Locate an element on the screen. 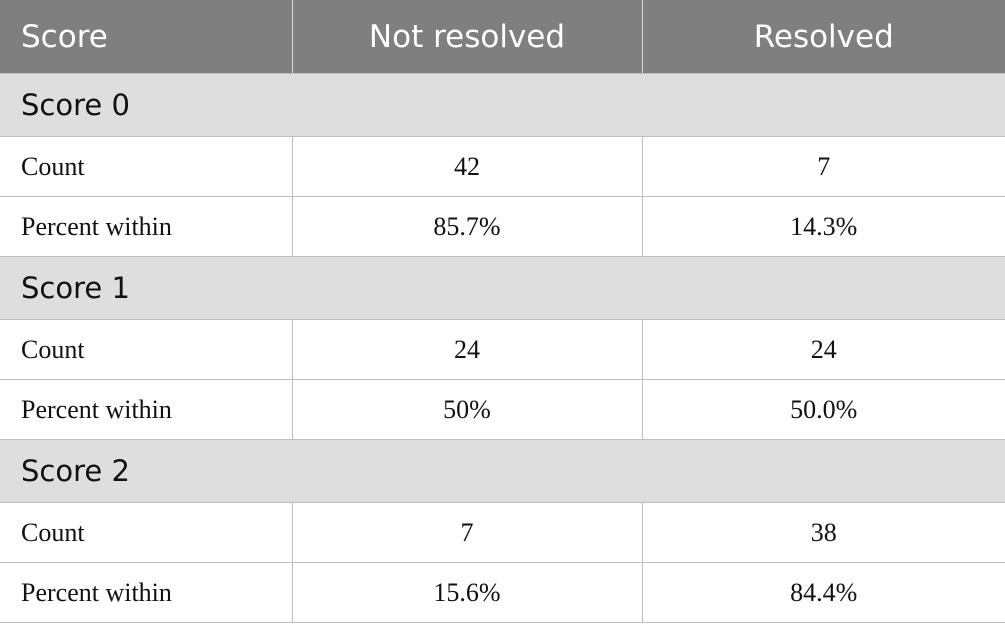 Image resolution: width=1005 pixels, height=640 pixels. group-title: Score 1 is located at coordinates (502, 288).